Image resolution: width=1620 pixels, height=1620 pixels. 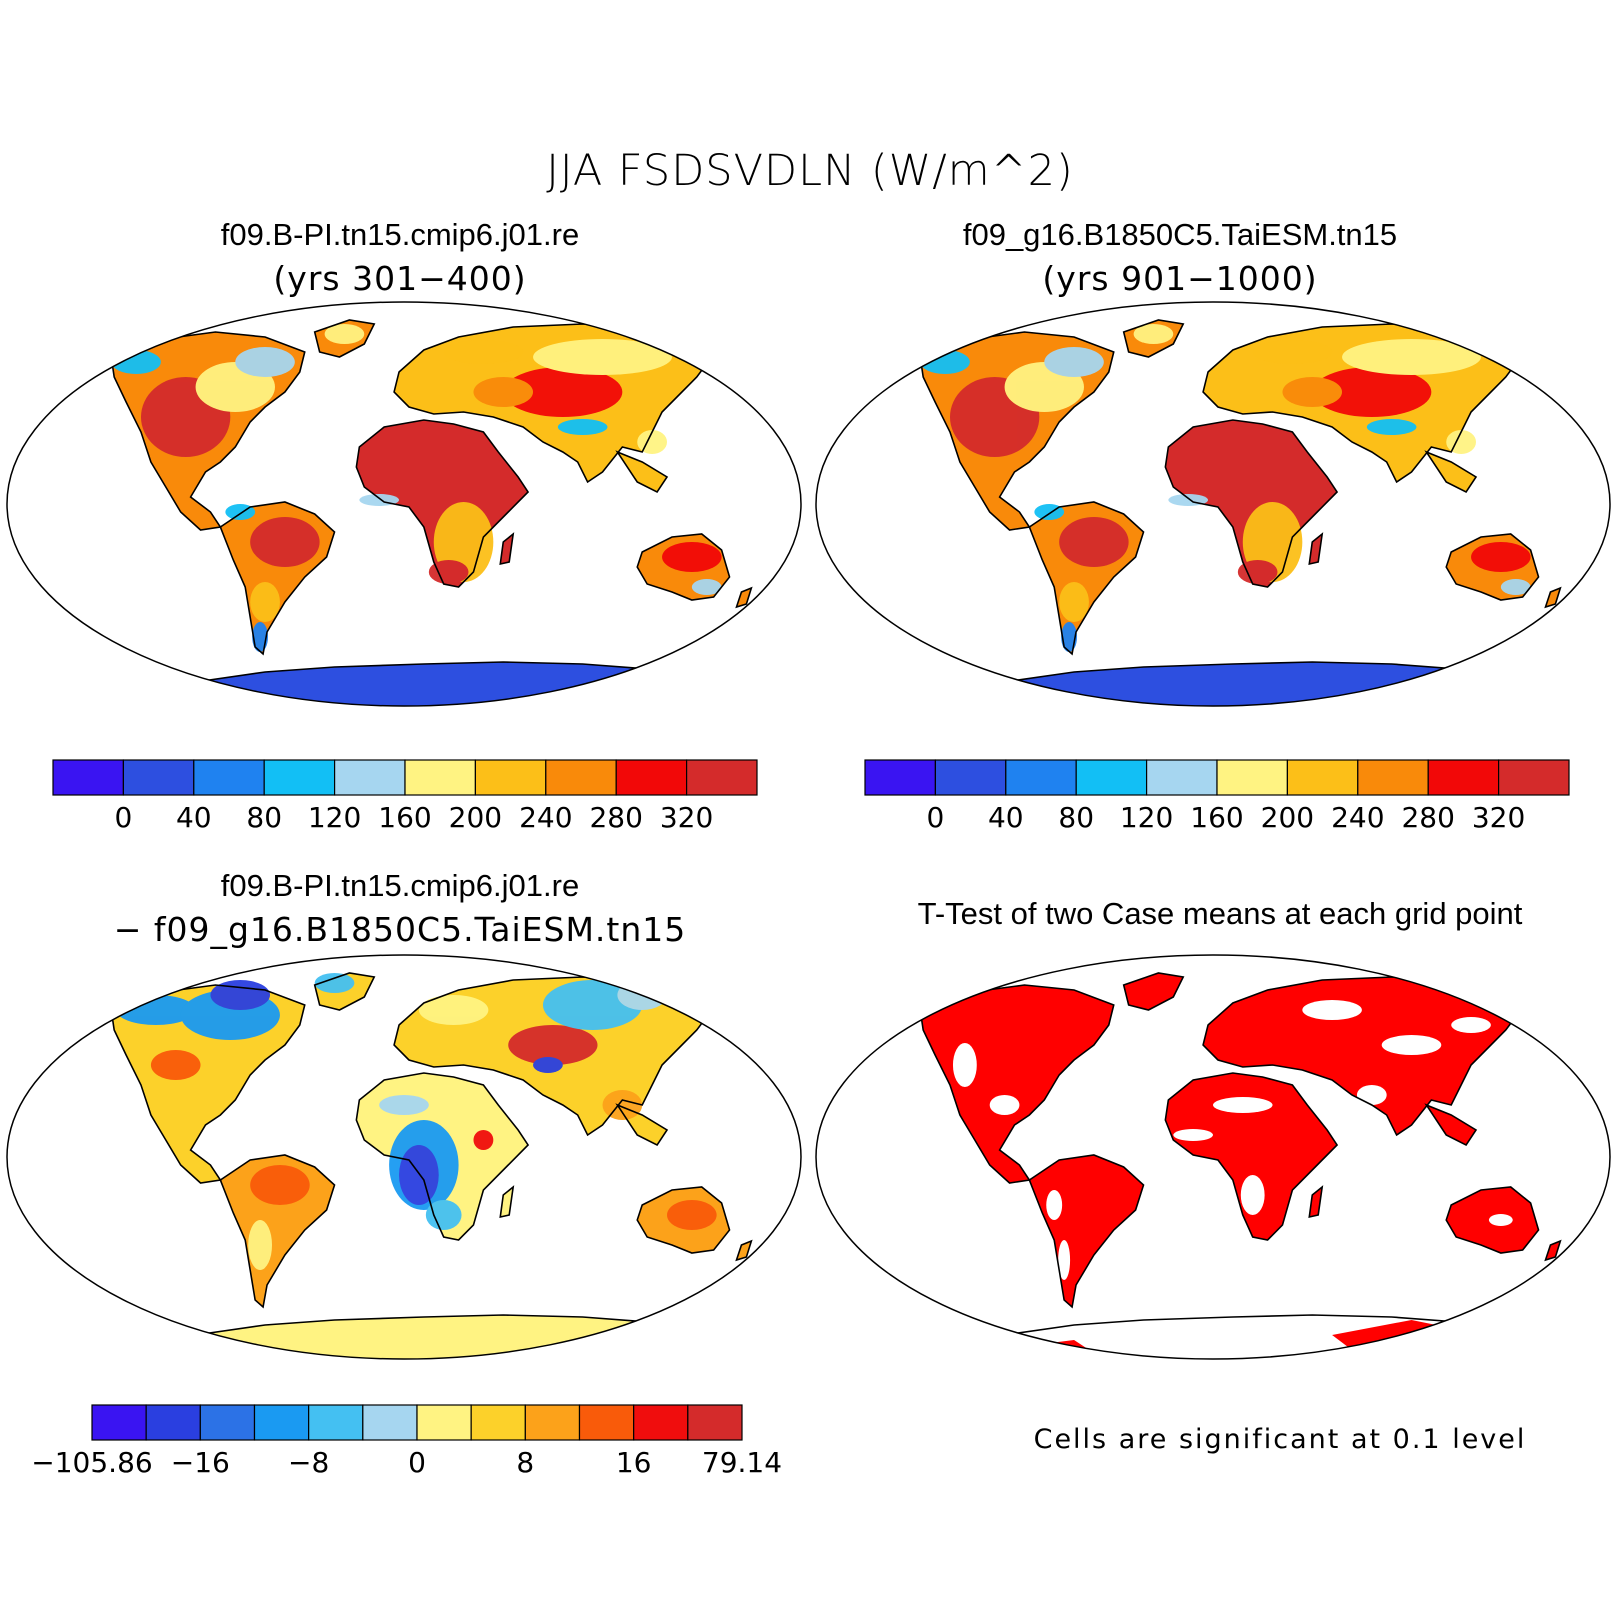 I want to click on colorbar-case1-label: 80, so click(x=264, y=817).